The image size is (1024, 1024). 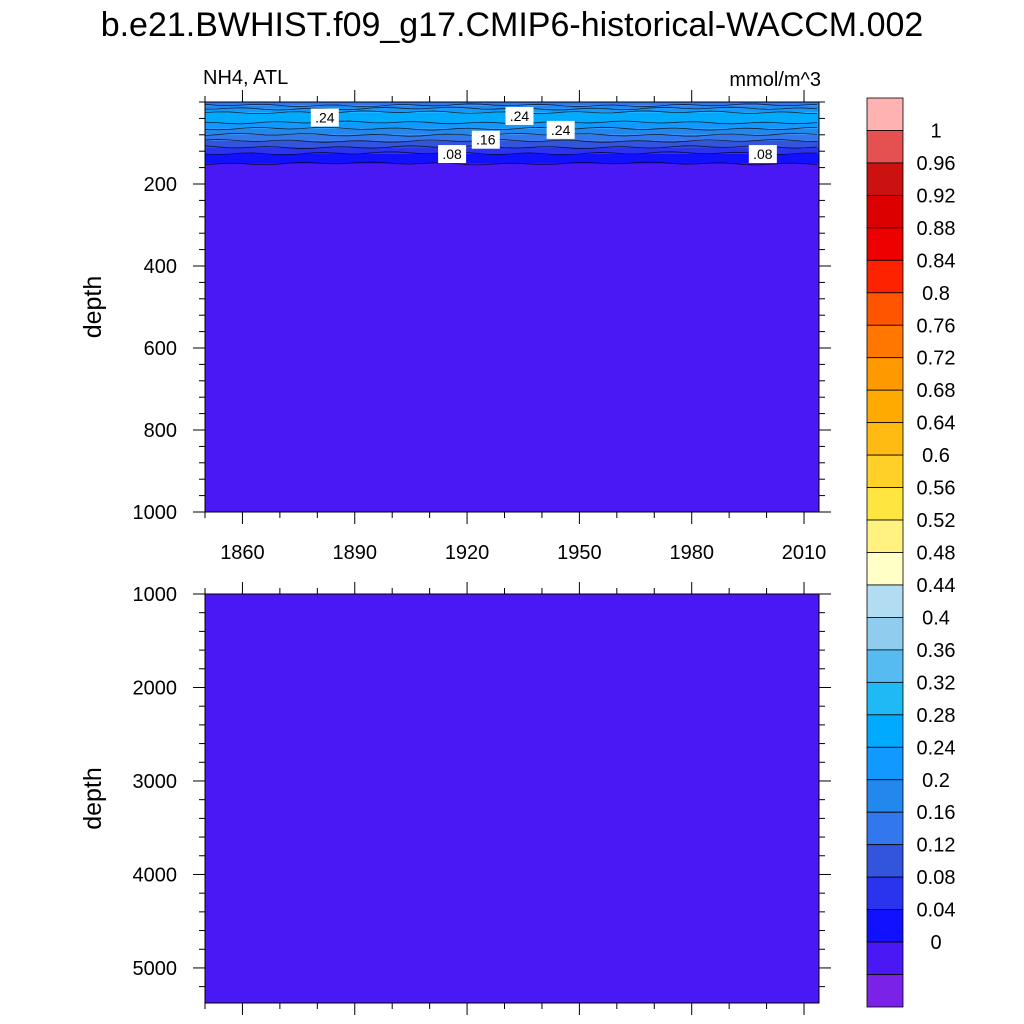 I want to click on colorbar-label: 0.8, so click(x=936, y=294).